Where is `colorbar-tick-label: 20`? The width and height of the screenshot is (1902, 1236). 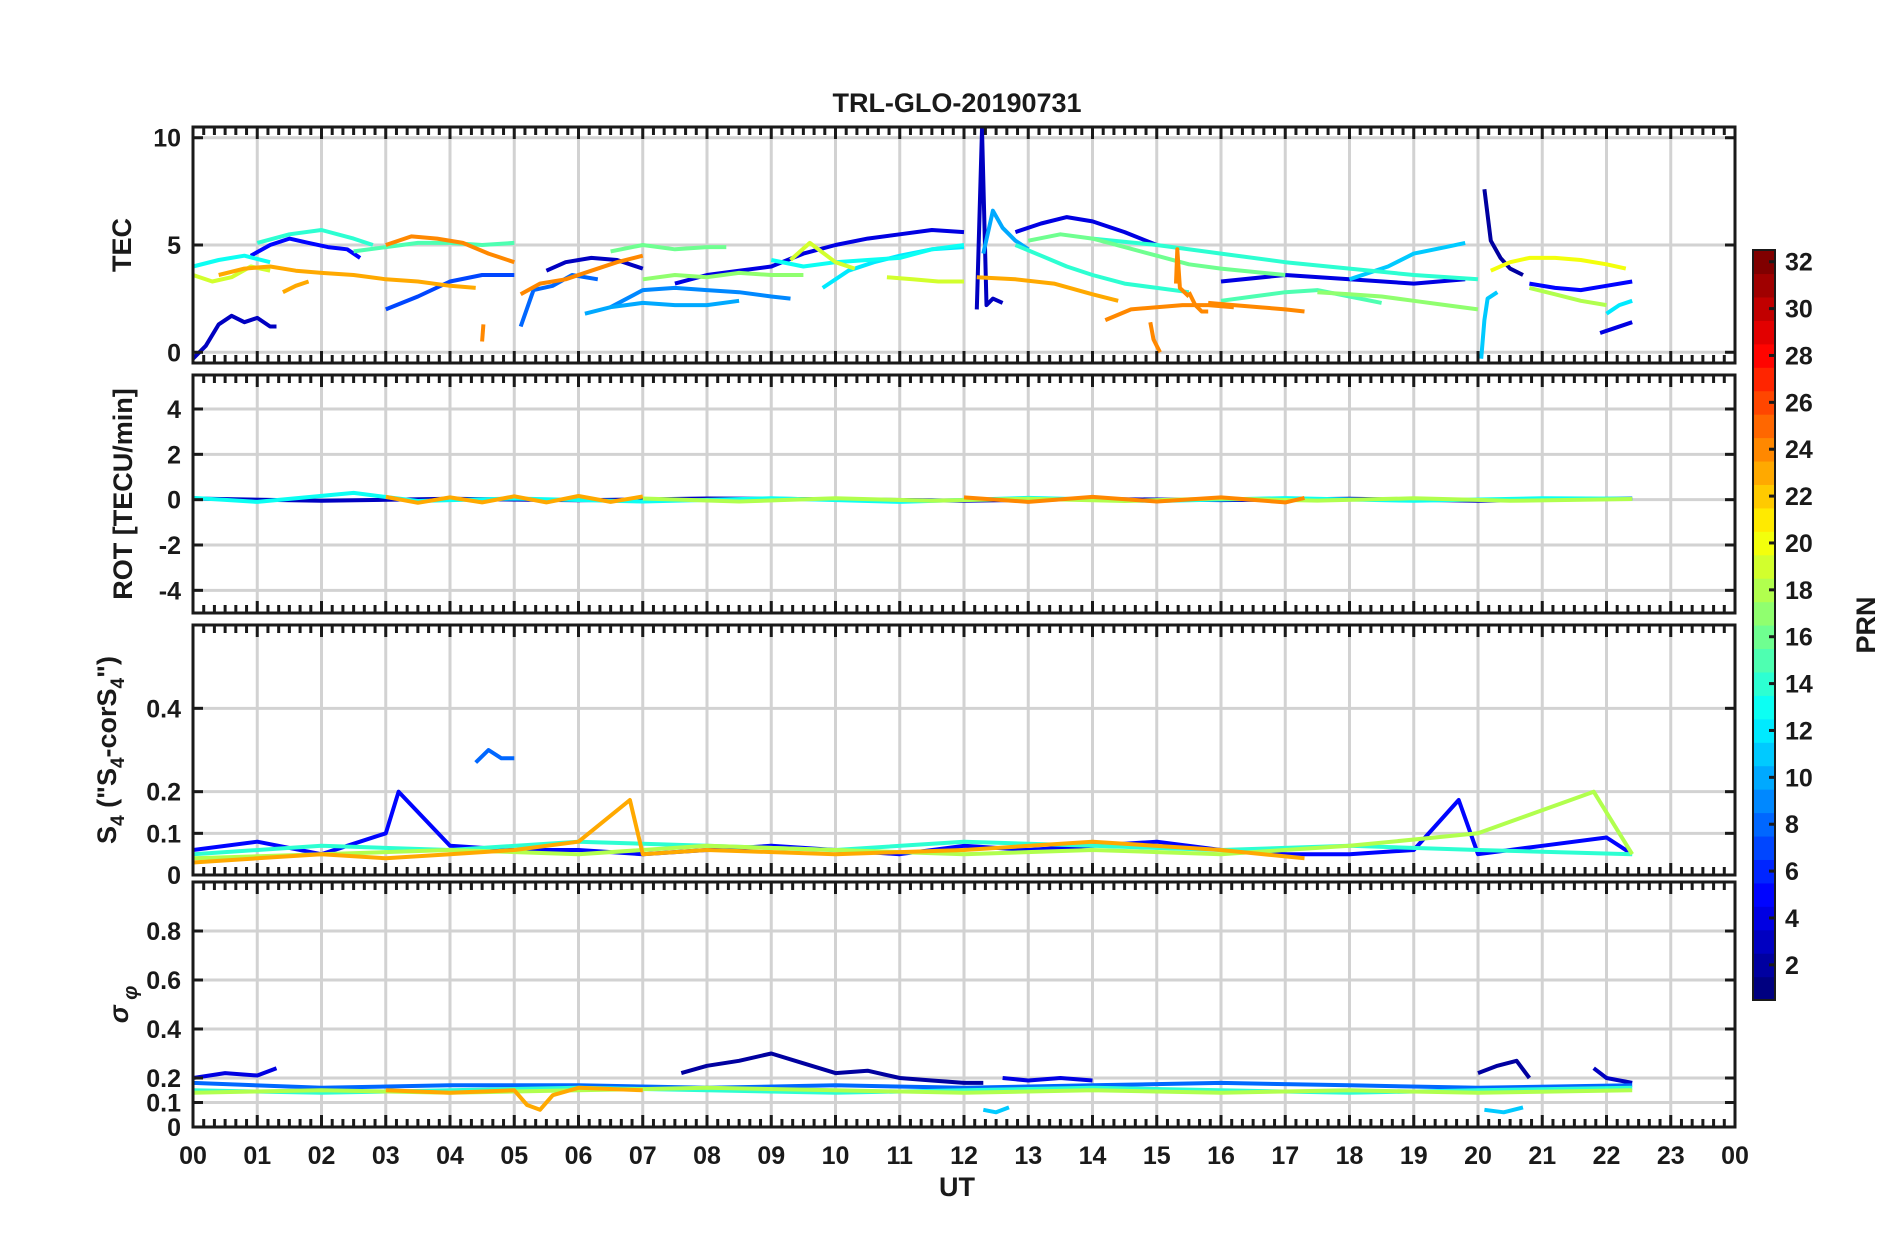
colorbar-tick-label: 20 is located at coordinates (1799, 544).